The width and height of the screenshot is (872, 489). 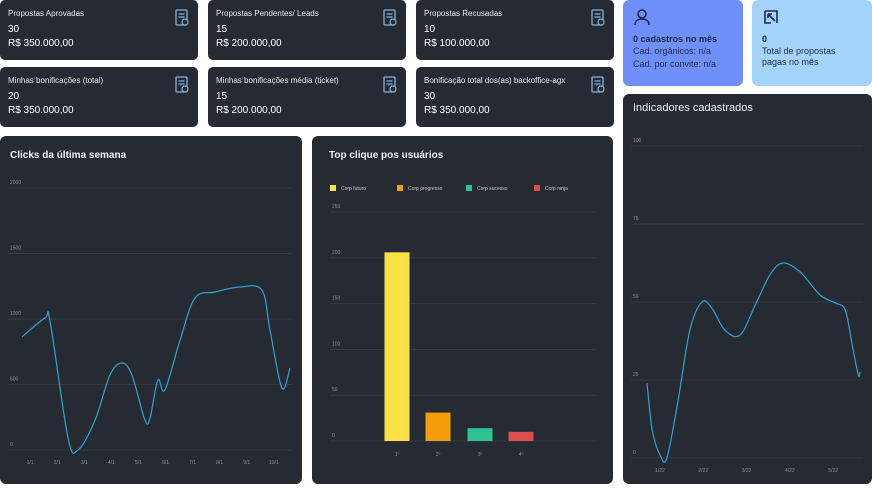 What do you see at coordinates (246, 463) in the screenshot?
I see `x-tick-label: 9/1` at bounding box center [246, 463].